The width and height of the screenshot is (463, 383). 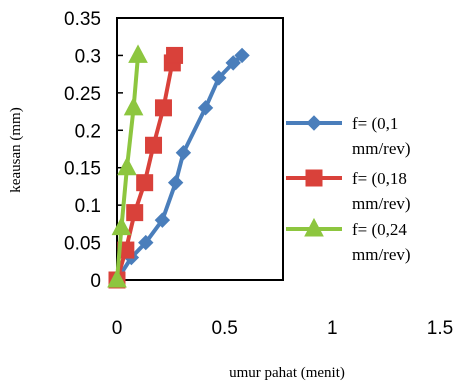 I want to click on x-tick-label: 1, so click(x=332, y=328).